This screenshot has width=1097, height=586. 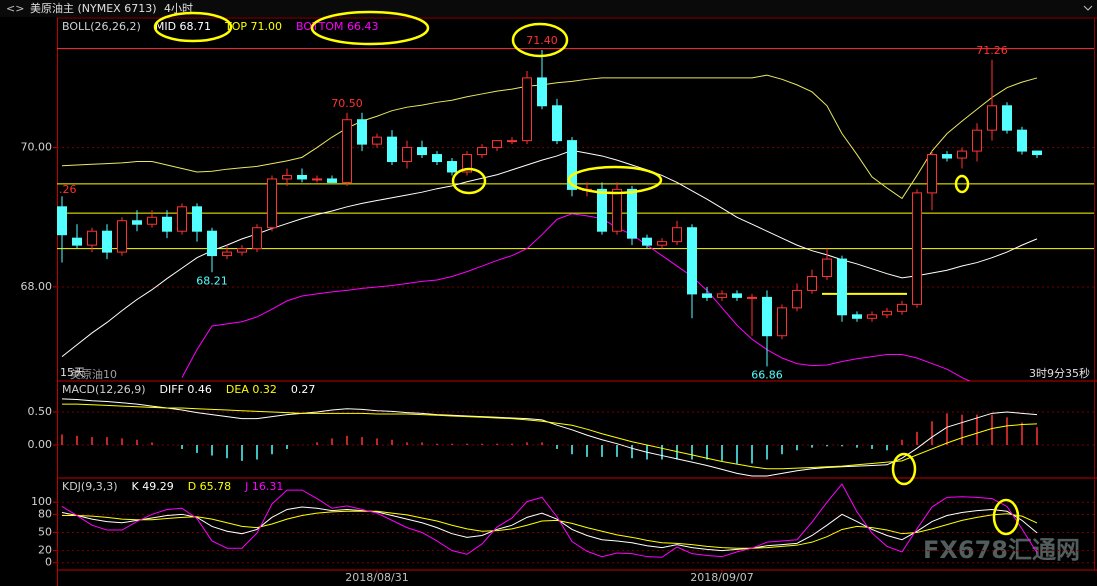 What do you see at coordinates (93, 8) in the screenshot?
I see `symbol: 美原油主 (NYMEX 6713)` at bounding box center [93, 8].